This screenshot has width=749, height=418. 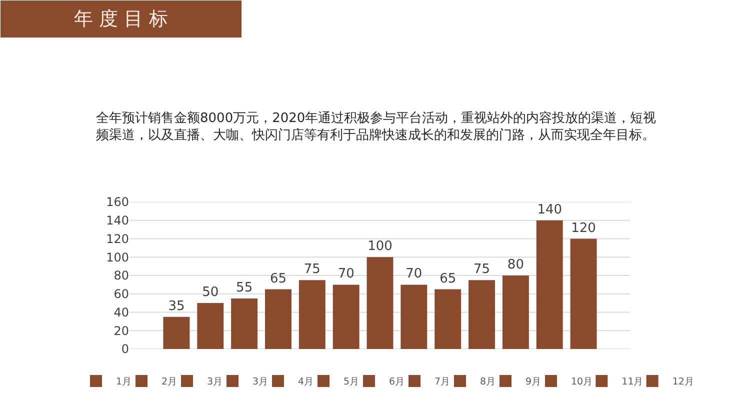 I want to click on y-tick-label: 60, so click(x=121, y=294).